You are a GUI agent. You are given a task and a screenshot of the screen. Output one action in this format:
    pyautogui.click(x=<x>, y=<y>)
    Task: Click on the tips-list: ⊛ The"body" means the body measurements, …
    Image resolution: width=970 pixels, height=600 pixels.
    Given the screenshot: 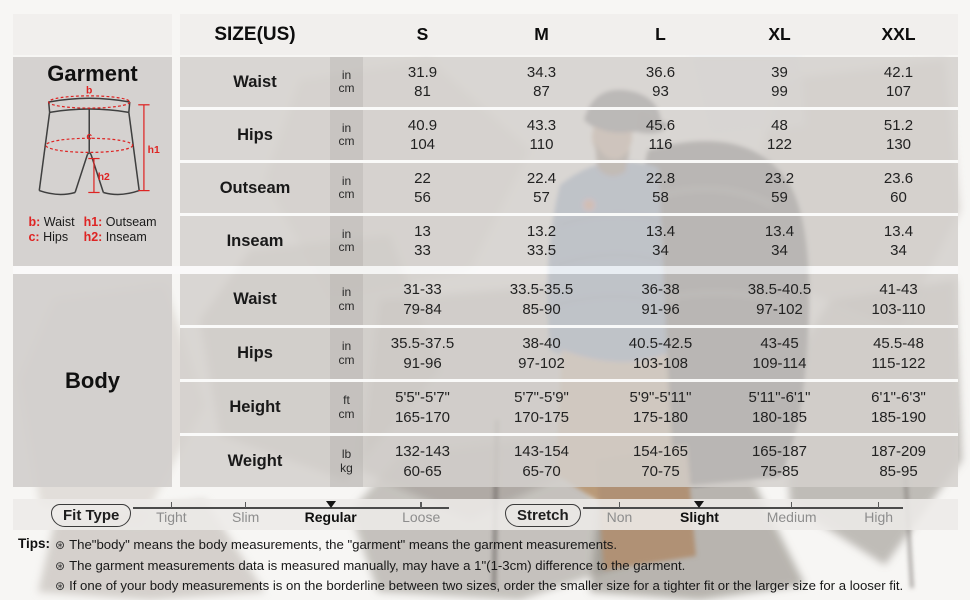 What is the action you would take?
    pyautogui.click(x=508, y=566)
    